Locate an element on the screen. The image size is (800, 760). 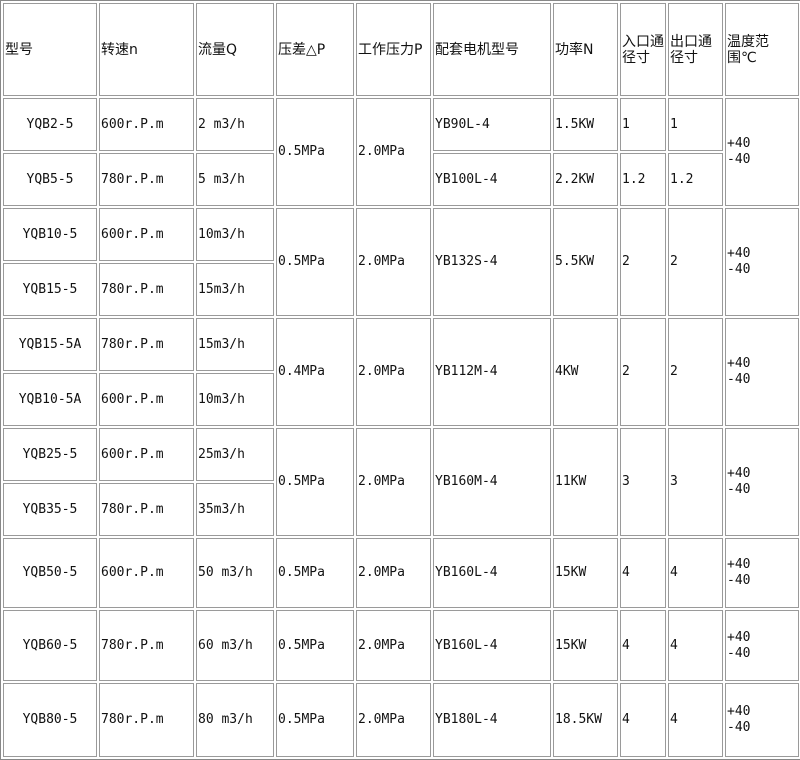
model-cell: YQB80-5 is located at coordinates (50, 720).